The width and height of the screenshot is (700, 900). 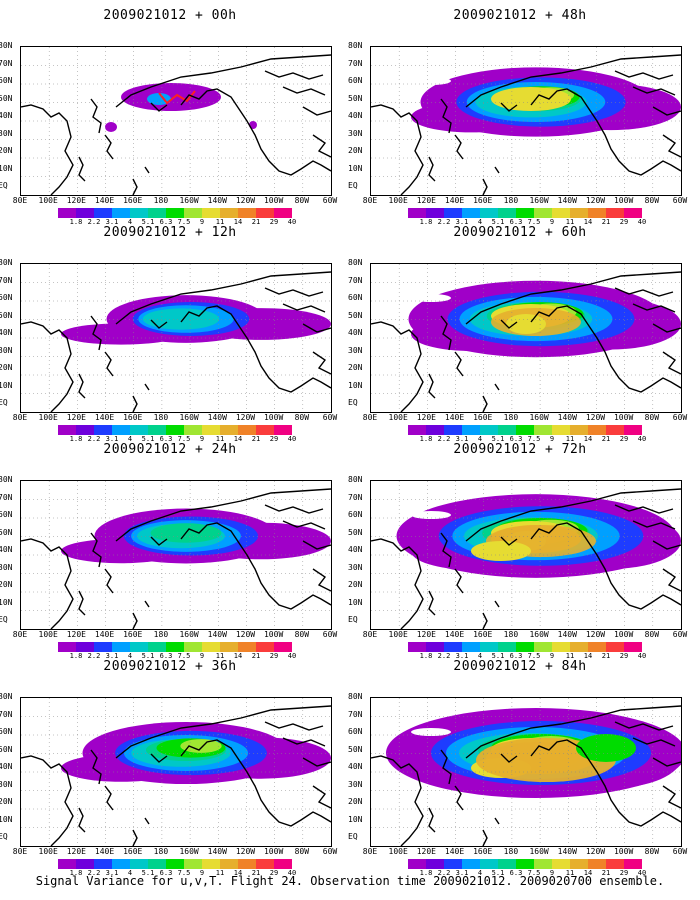 What do you see at coordinates (426, 200) in the screenshot?
I see `lon-tick-label: 120E` at bounding box center [426, 200].